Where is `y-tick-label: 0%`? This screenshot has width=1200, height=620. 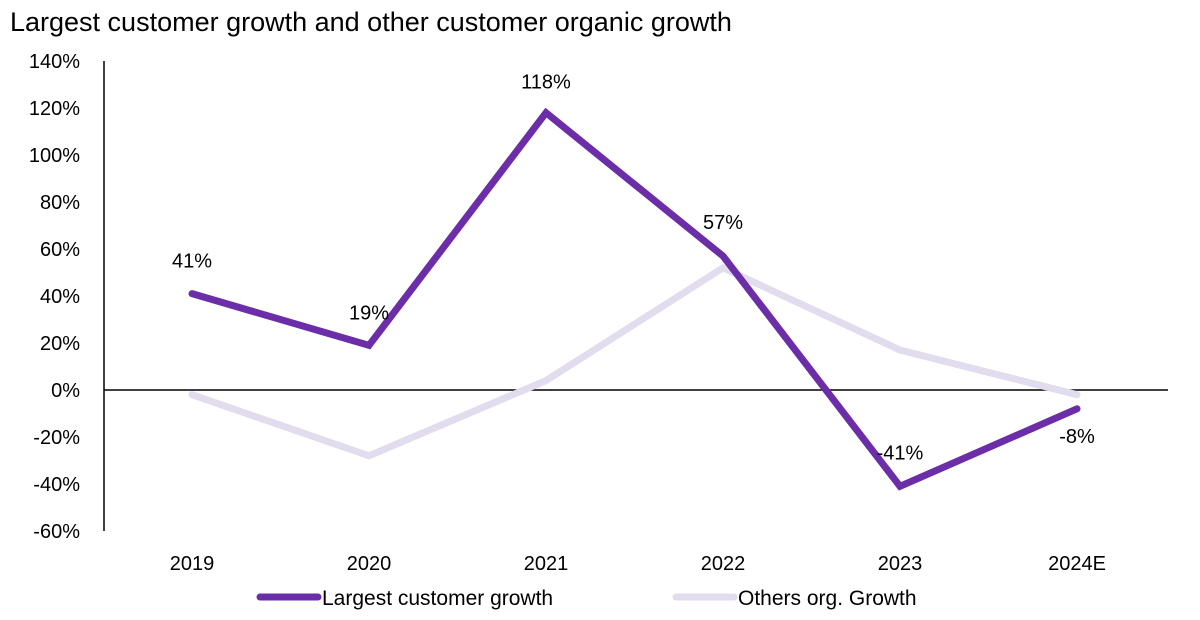
y-tick-label: 0% is located at coordinates (65, 391).